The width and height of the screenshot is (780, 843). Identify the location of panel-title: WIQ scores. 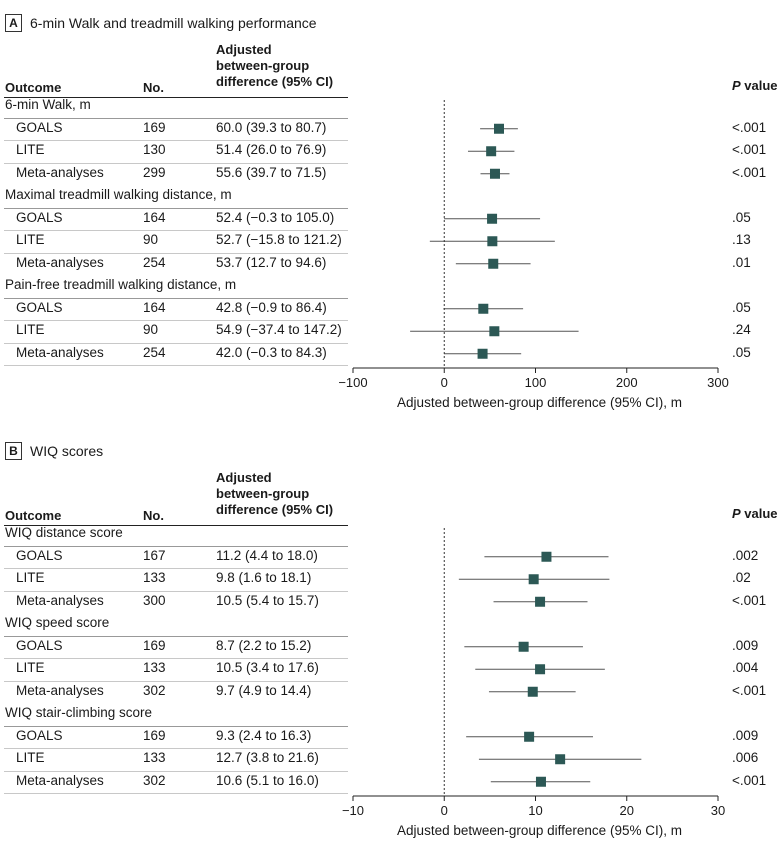
(67, 451).